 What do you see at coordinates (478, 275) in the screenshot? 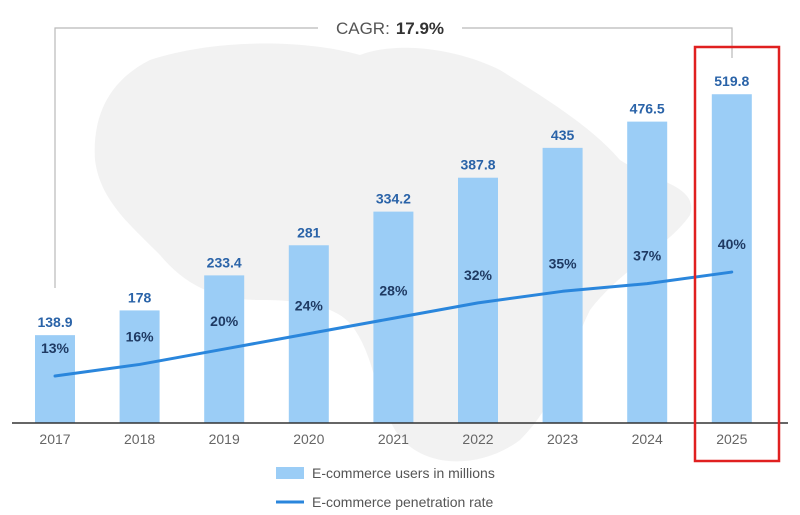
I see `penetration-label-2022: 32%` at bounding box center [478, 275].